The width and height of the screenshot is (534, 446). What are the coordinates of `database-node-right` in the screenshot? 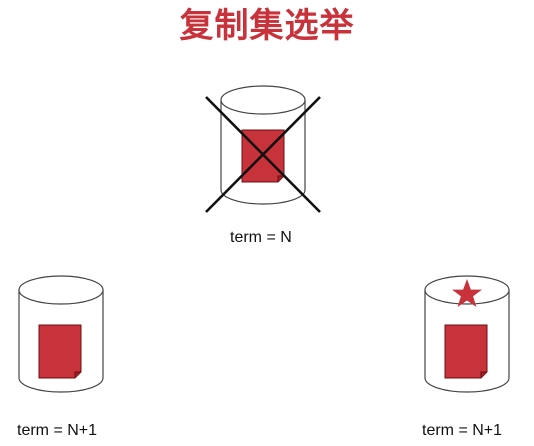 It's located at (467, 333).